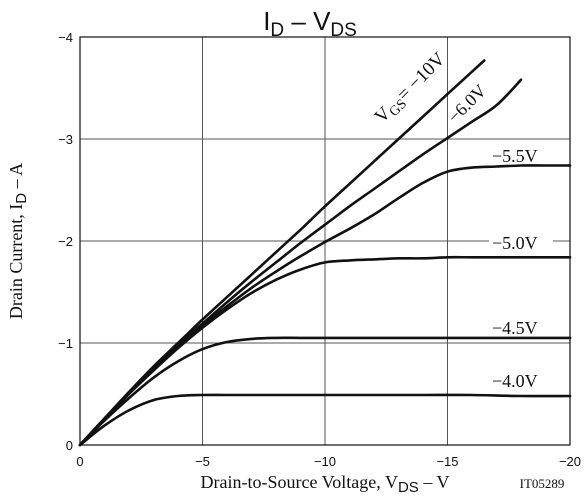  Describe the element at coordinates (467, 103) in the screenshot. I see `label-6v: −6.0V` at that location.